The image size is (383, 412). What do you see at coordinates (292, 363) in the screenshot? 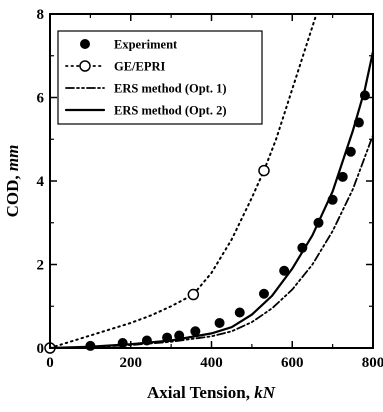
I see `x-tick-label-600: 600` at bounding box center [292, 363].